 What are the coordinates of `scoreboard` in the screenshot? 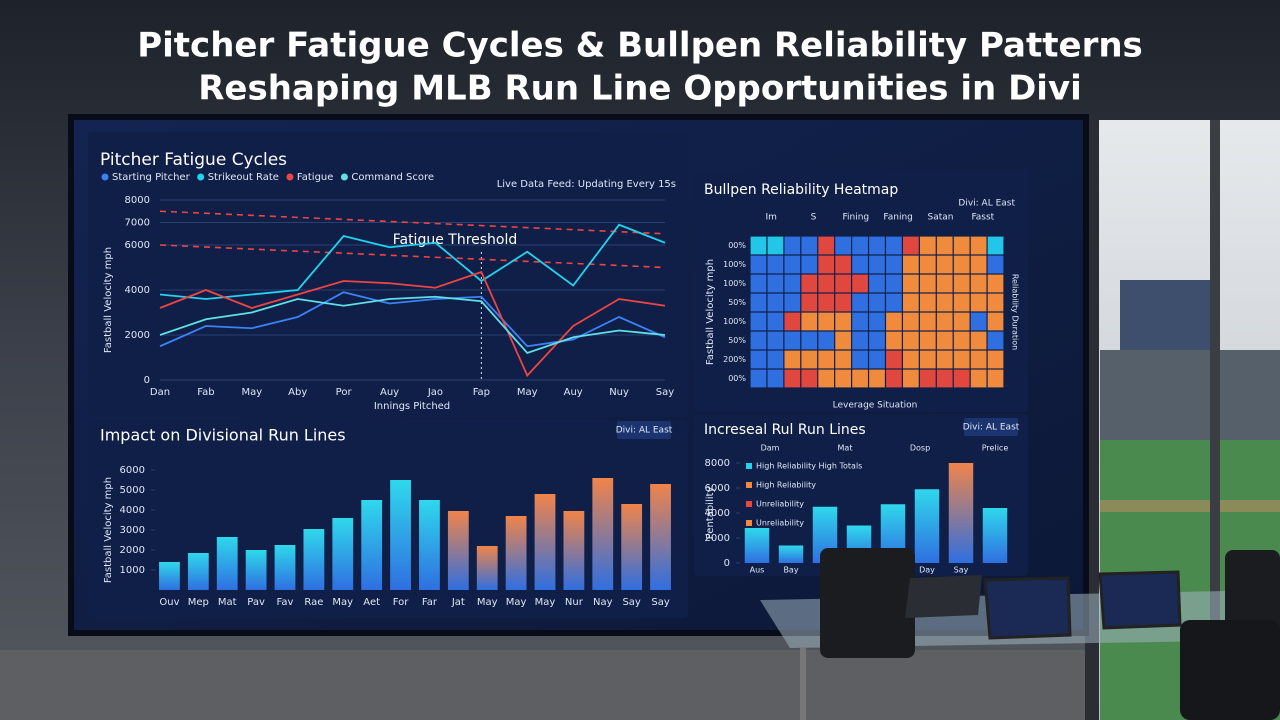 It's located at (1170, 315).